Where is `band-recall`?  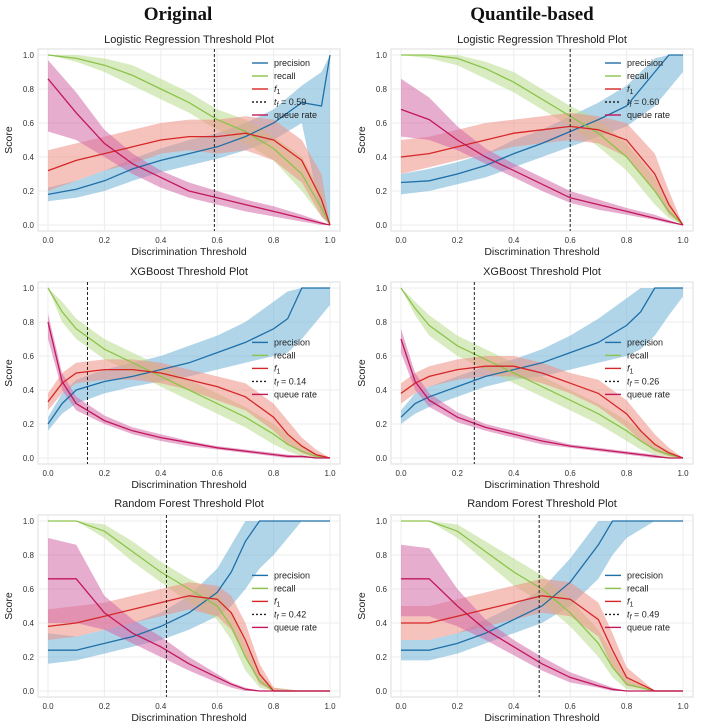 band-recall is located at coordinates (542, 140).